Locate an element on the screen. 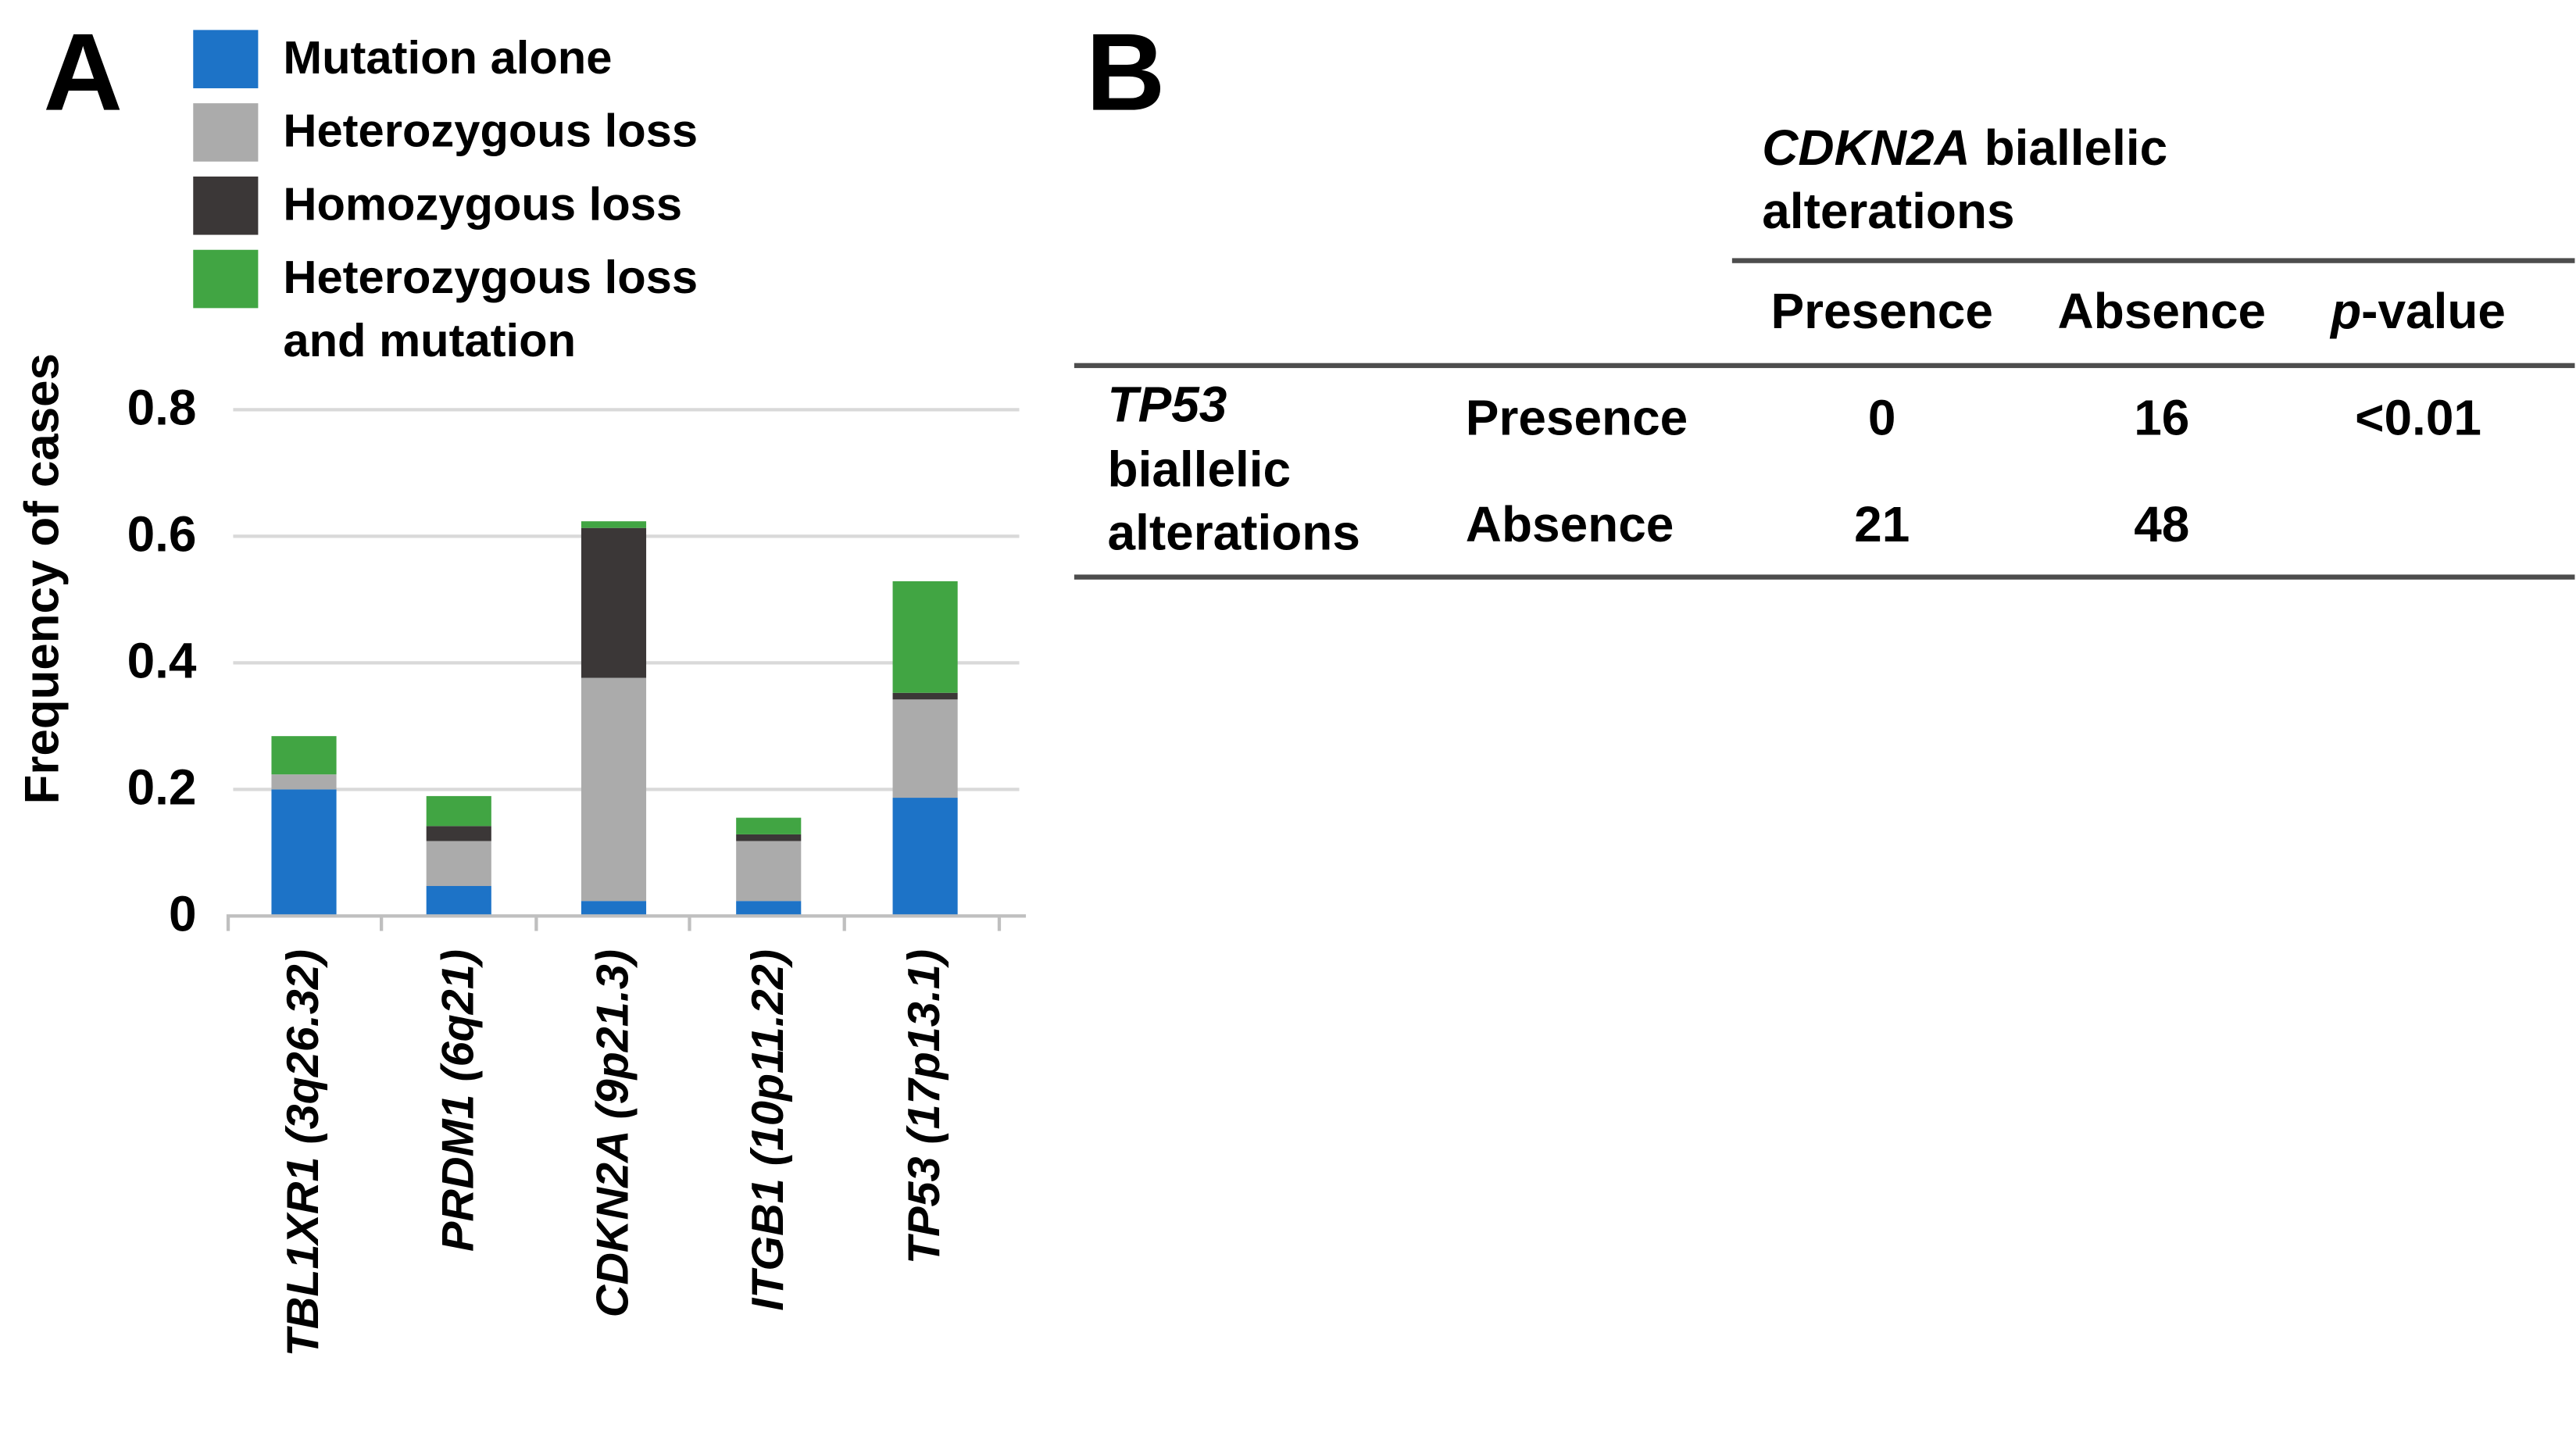  y-tick-label: 0.2 is located at coordinates (162, 788).